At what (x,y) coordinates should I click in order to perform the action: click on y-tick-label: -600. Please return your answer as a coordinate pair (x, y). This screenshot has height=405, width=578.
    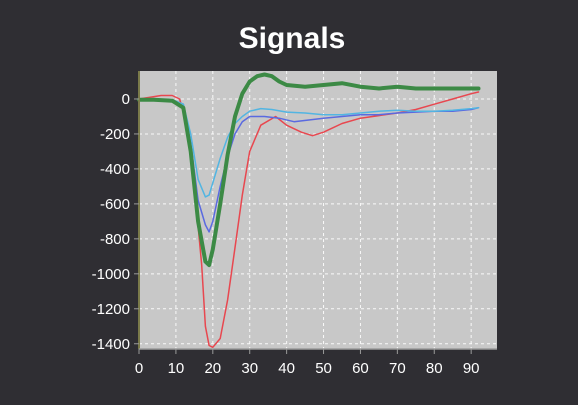
    Looking at the image, I should click on (115, 204).